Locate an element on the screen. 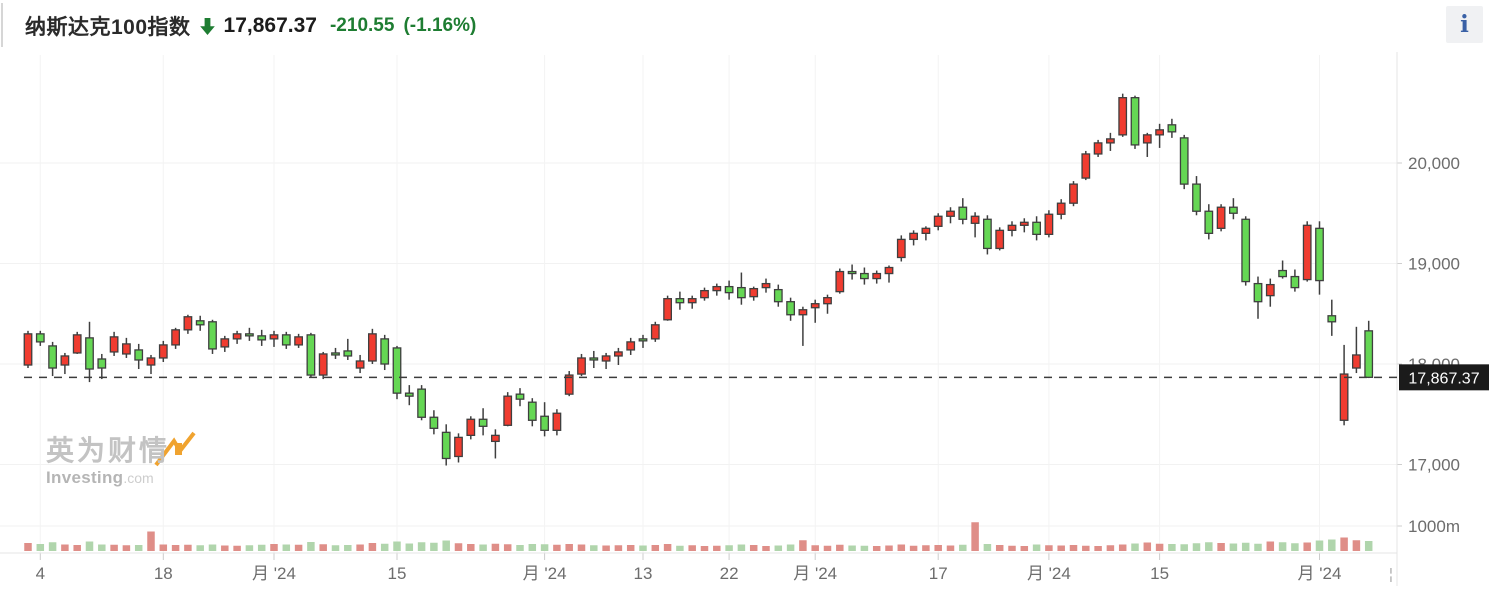 This screenshot has width=1496, height=596. x-axis-label: 4 is located at coordinates (40, 573).